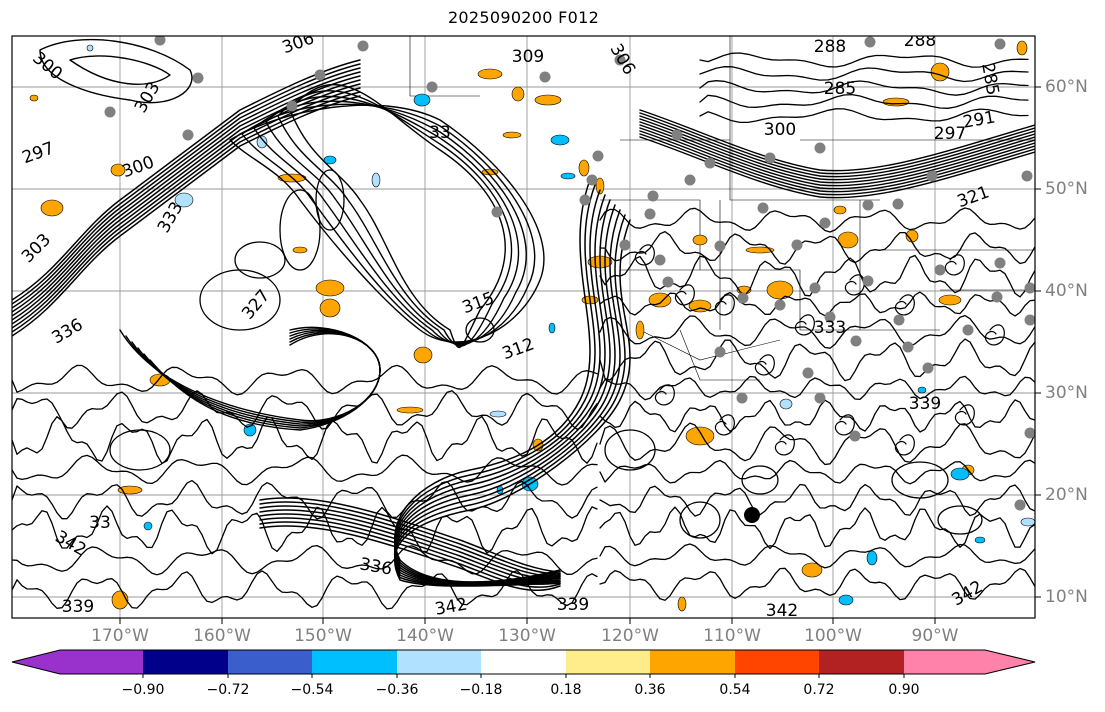 This screenshot has height=712, width=1105. What do you see at coordinates (830, 47) in the screenshot?
I see `contour-label: 288` at bounding box center [830, 47].